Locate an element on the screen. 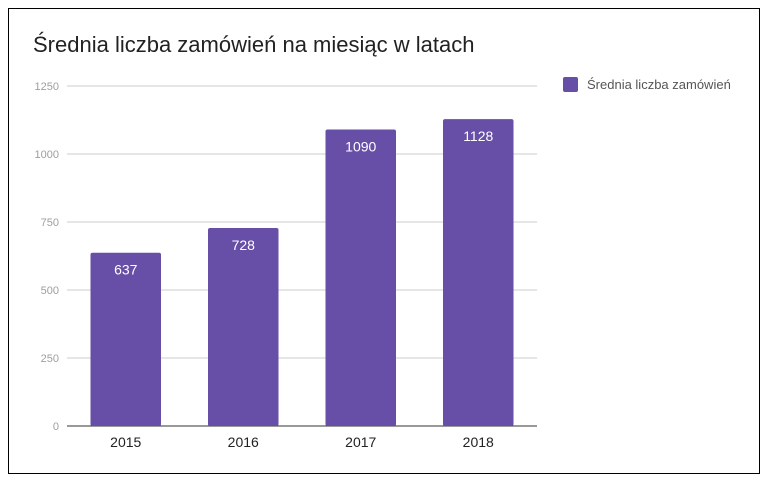  y-axis-ticks: 0 250 500 750 1000 1250 is located at coordinates (47, 257).